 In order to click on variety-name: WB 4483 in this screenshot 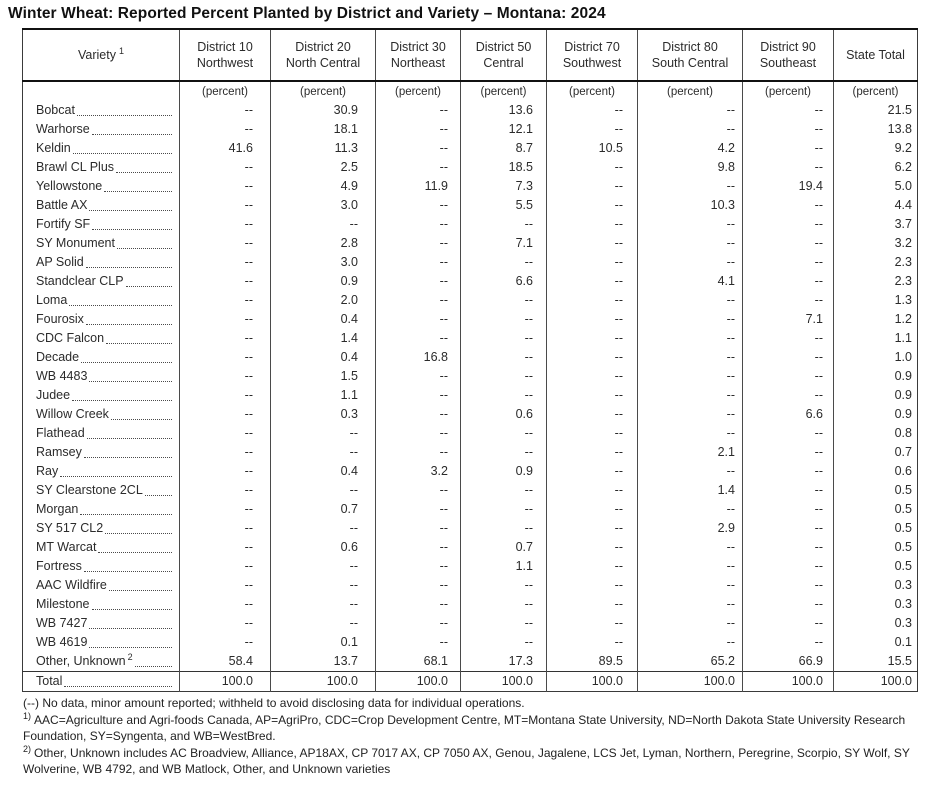, I will do `click(62, 376)`.